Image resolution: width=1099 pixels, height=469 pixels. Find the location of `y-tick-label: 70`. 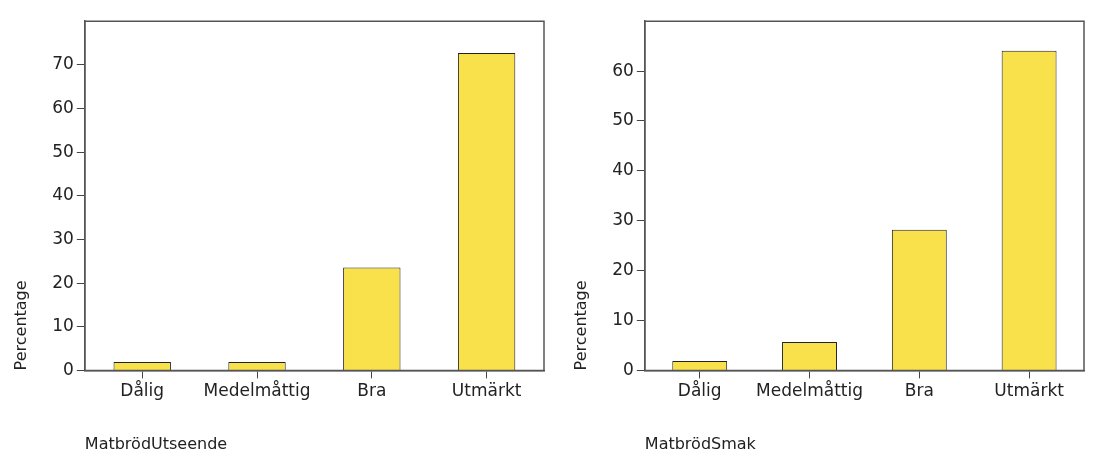

y-tick-label: 70 is located at coordinates (63, 63).